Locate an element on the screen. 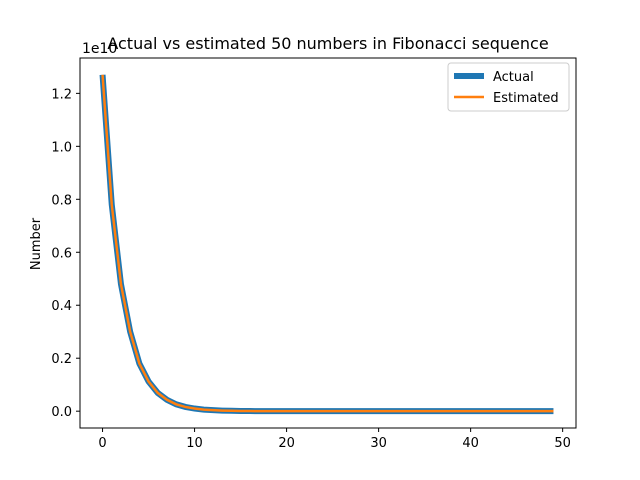  legend: Actual Estimated is located at coordinates (508, 87).